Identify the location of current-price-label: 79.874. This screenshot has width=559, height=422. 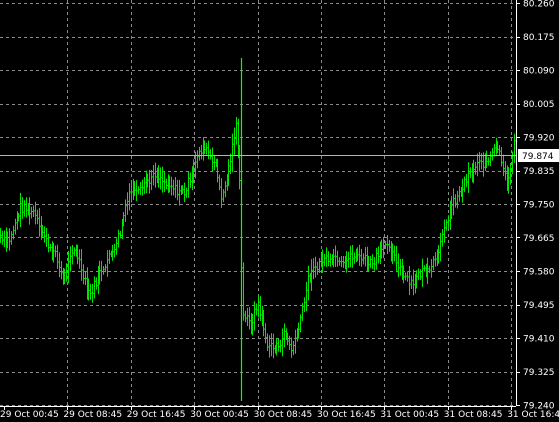
(538, 157).